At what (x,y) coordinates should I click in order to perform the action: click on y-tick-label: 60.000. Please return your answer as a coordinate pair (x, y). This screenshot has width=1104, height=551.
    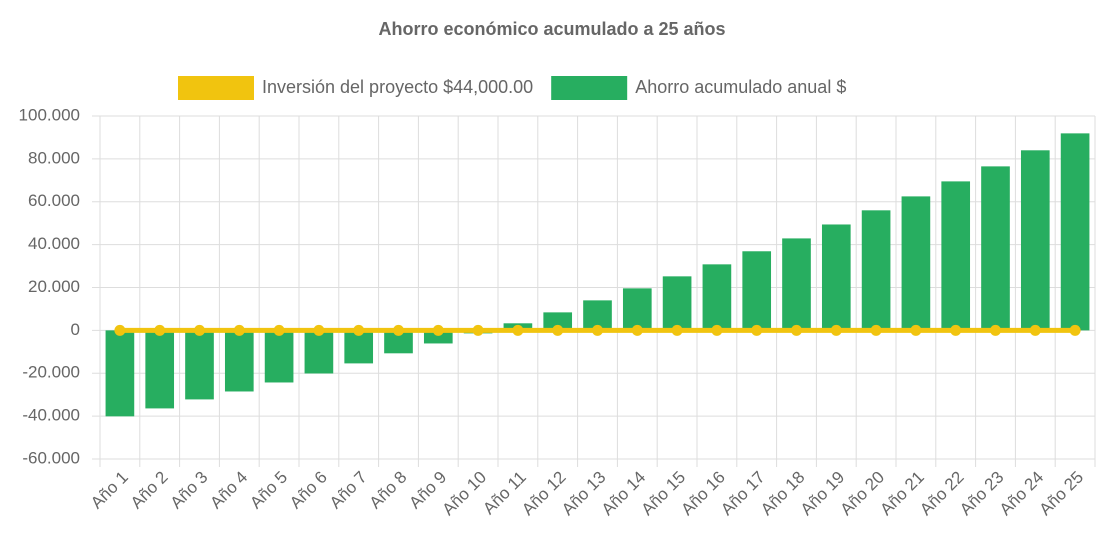
    Looking at the image, I should click on (54, 200).